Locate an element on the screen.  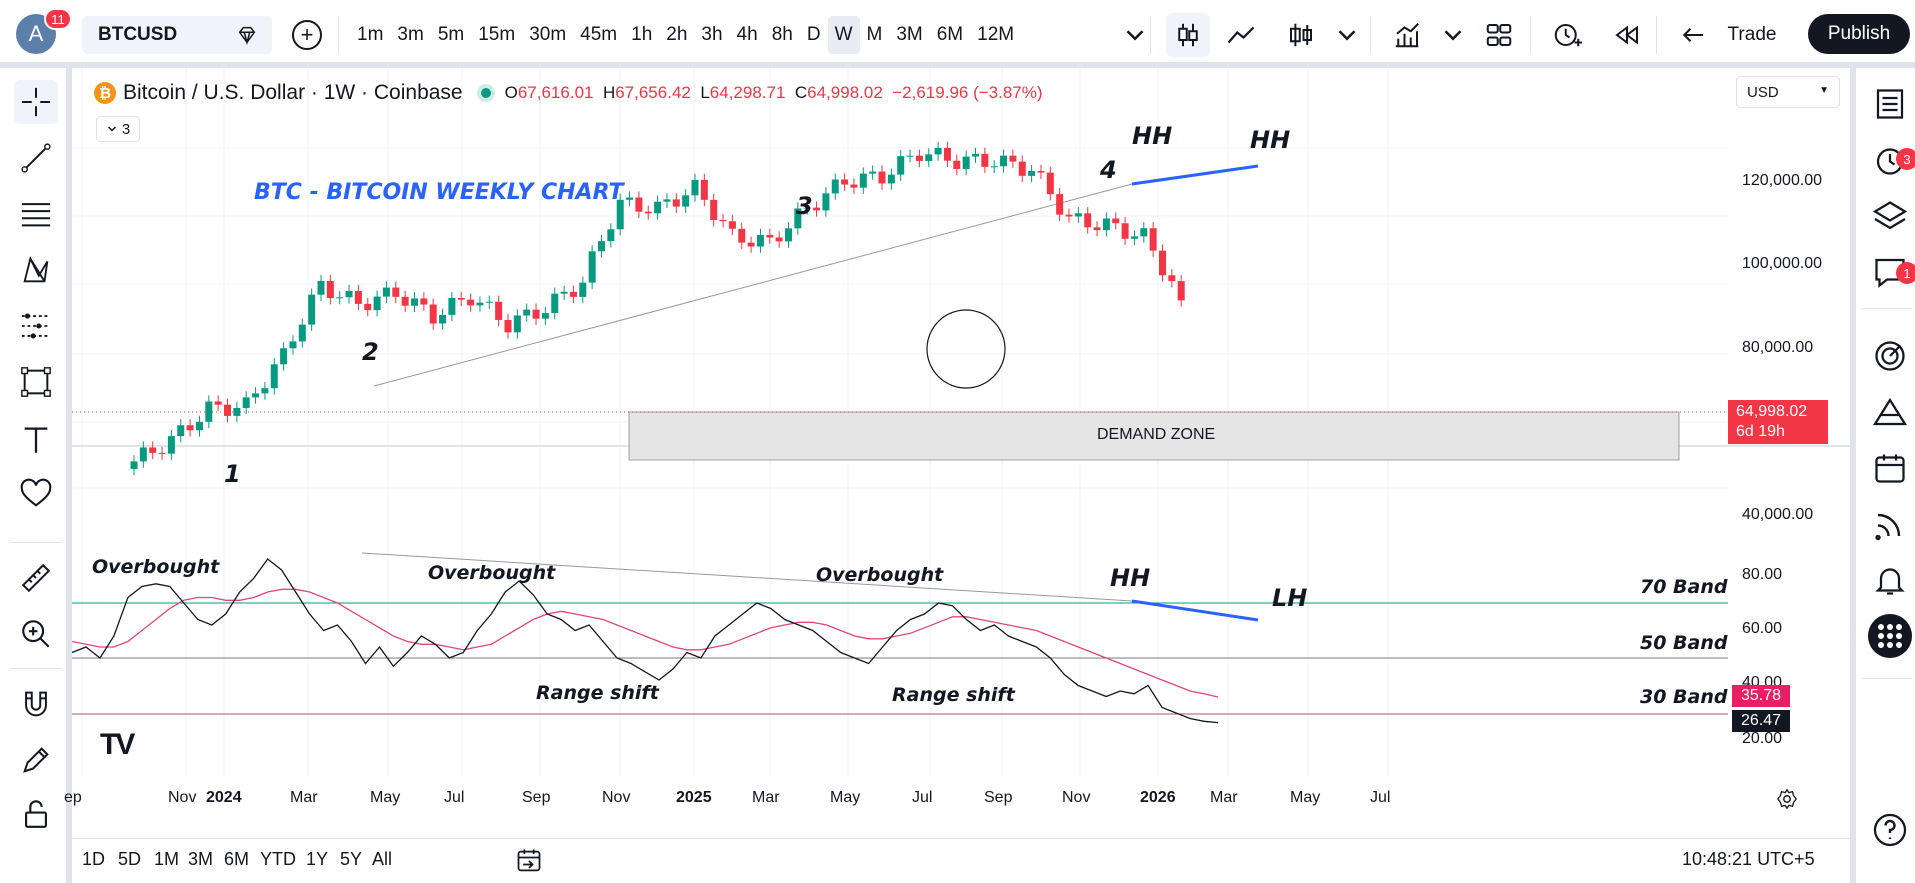
interval-8h: 8h is located at coordinates (782, 34).